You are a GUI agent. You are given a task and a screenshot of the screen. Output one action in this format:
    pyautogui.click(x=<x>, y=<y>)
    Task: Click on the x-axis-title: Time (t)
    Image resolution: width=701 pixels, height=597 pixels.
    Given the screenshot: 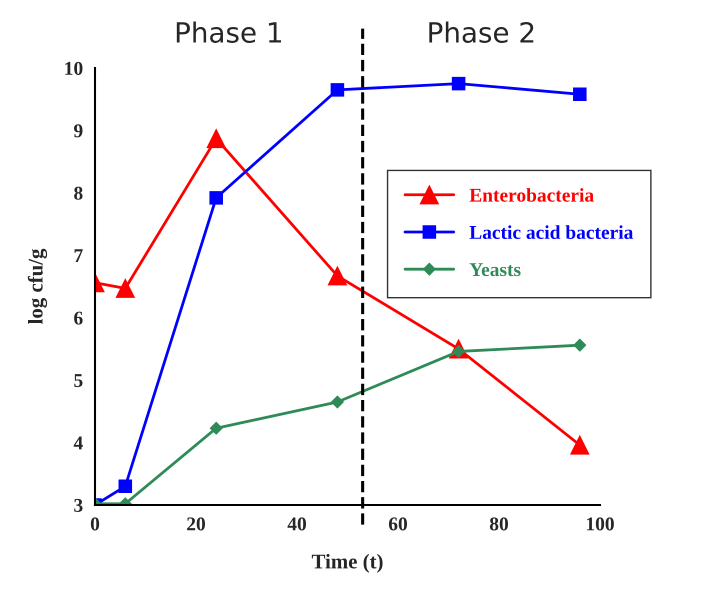 What is the action you would take?
    pyautogui.click(x=347, y=563)
    